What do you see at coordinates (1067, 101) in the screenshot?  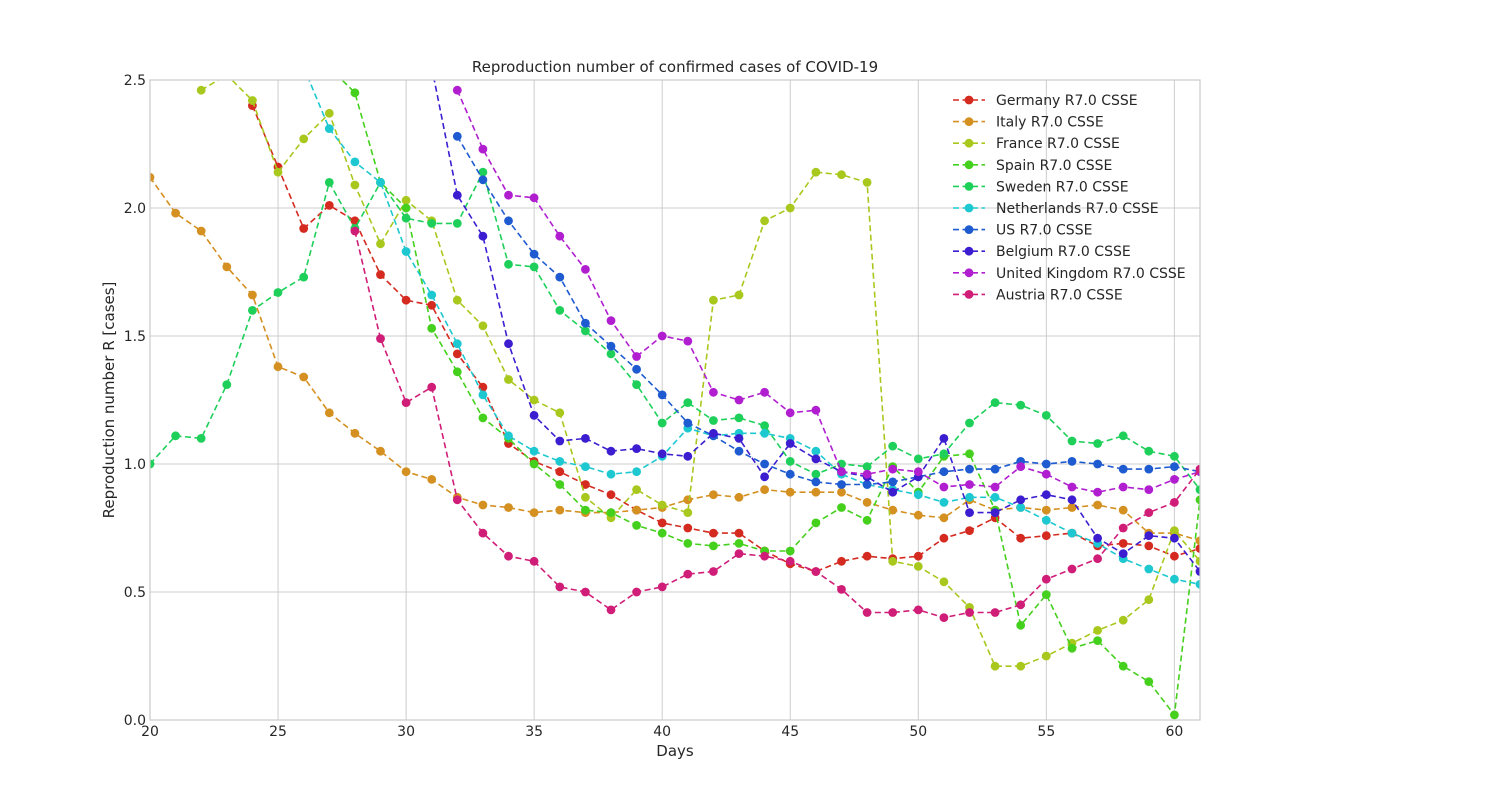 I see `legend-label: Germany R7.0 CSSE` at bounding box center [1067, 101].